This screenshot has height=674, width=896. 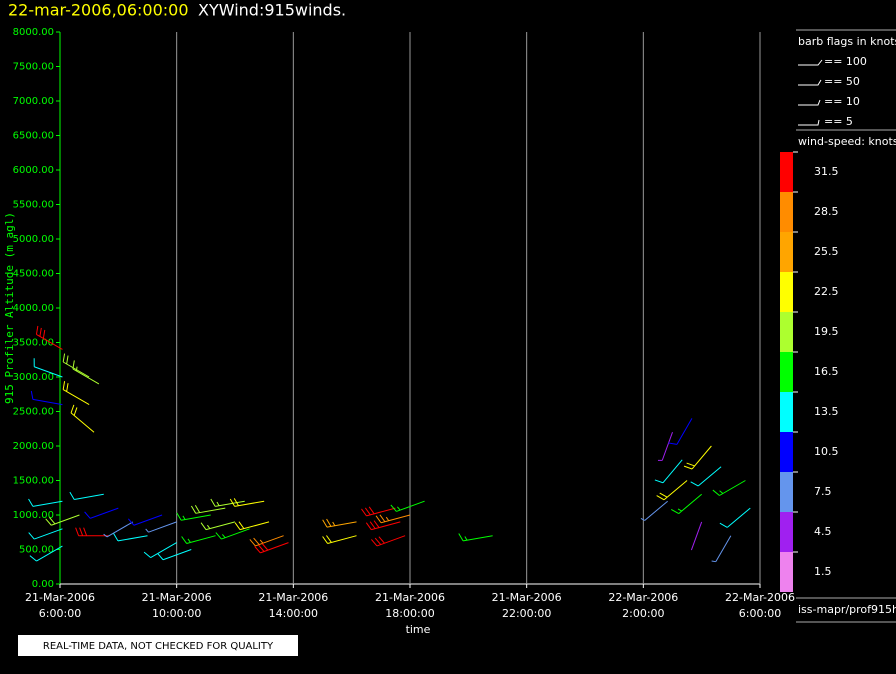 I want to click on legend-label: == 10, so click(x=842, y=101).